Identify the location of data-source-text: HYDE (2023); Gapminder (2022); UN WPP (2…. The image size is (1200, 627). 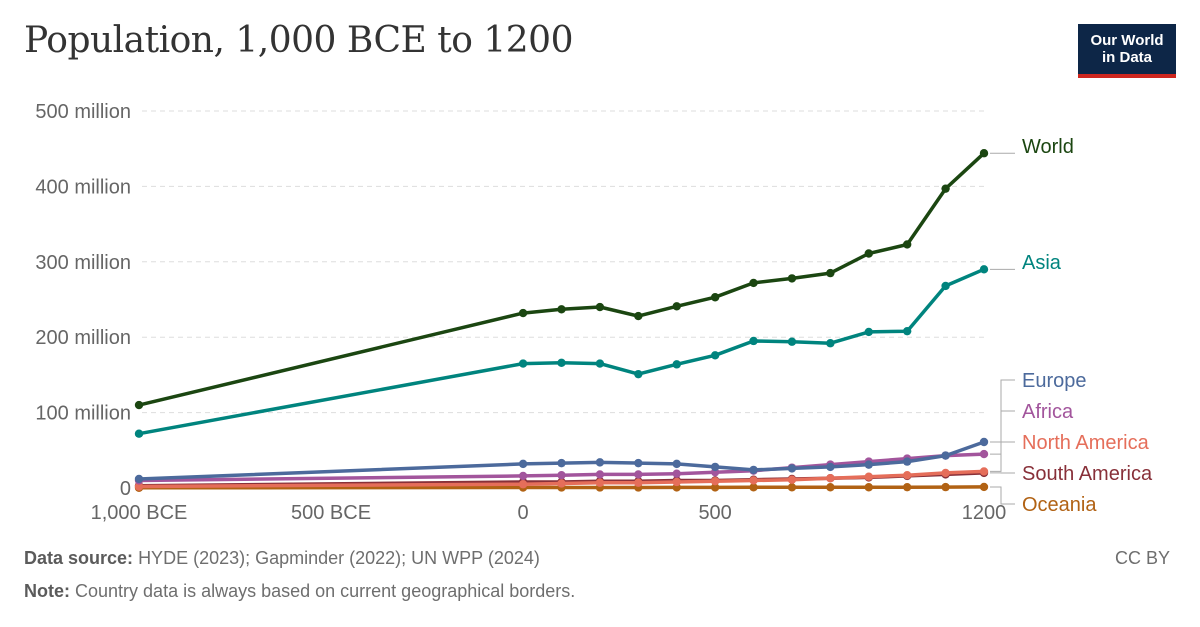
(339, 558).